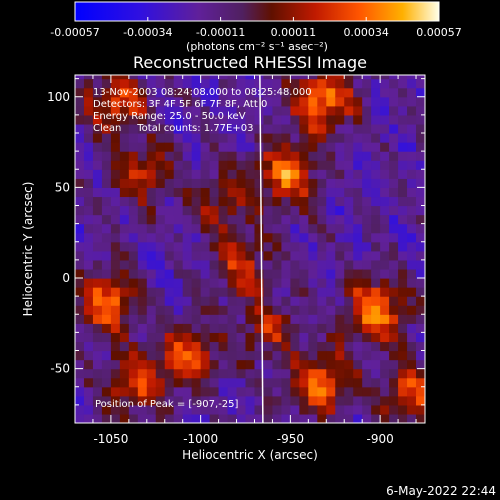  What do you see at coordinates (380, 439) in the screenshot?
I see `x-tick-label: -900` at bounding box center [380, 439].